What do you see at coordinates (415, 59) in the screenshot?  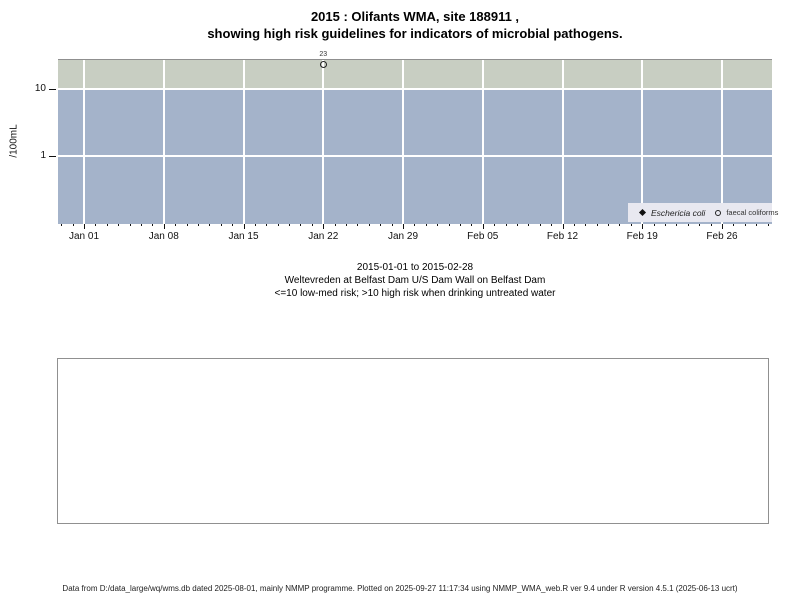 I see `plot-top-border` at bounding box center [415, 59].